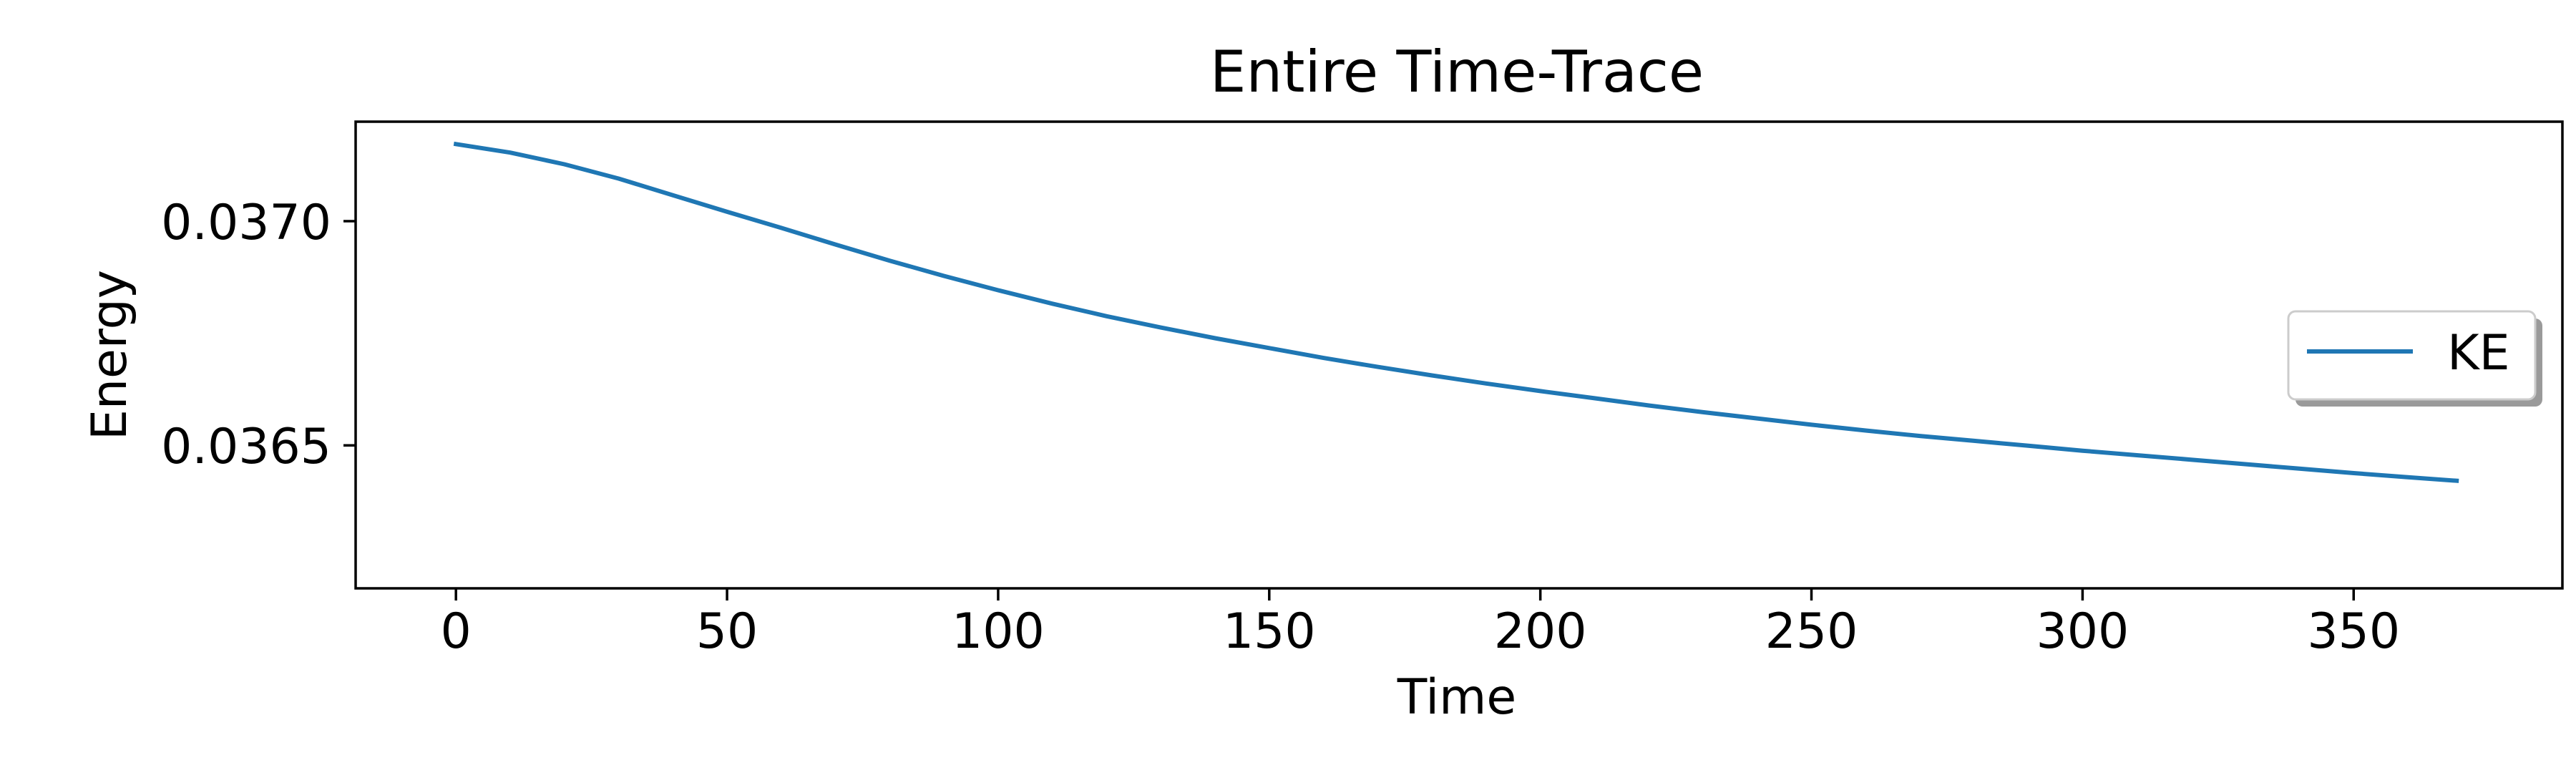  I want to click on legend-box, so click(2412, 356).